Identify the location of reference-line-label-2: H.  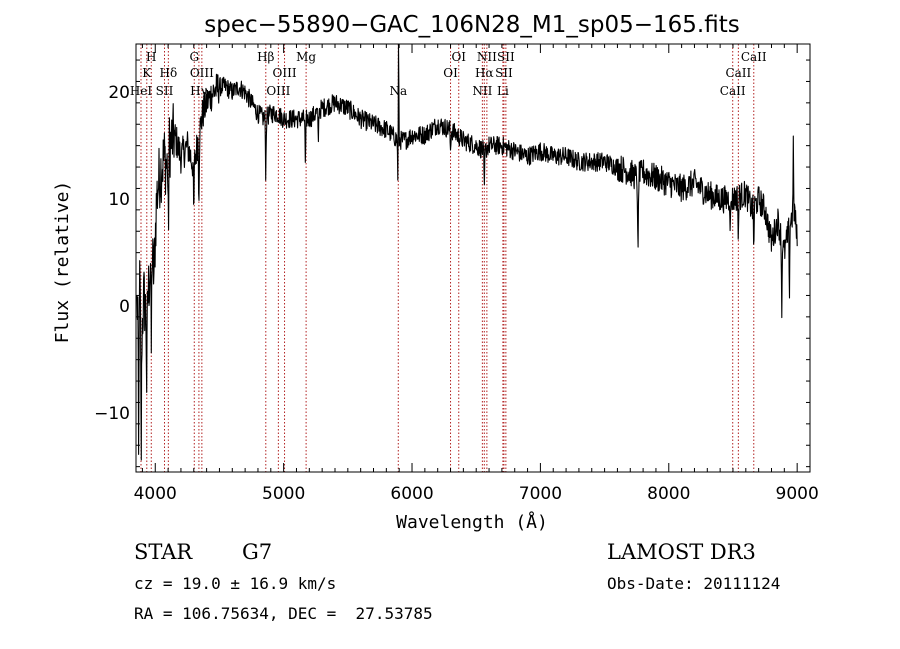
(151, 57).